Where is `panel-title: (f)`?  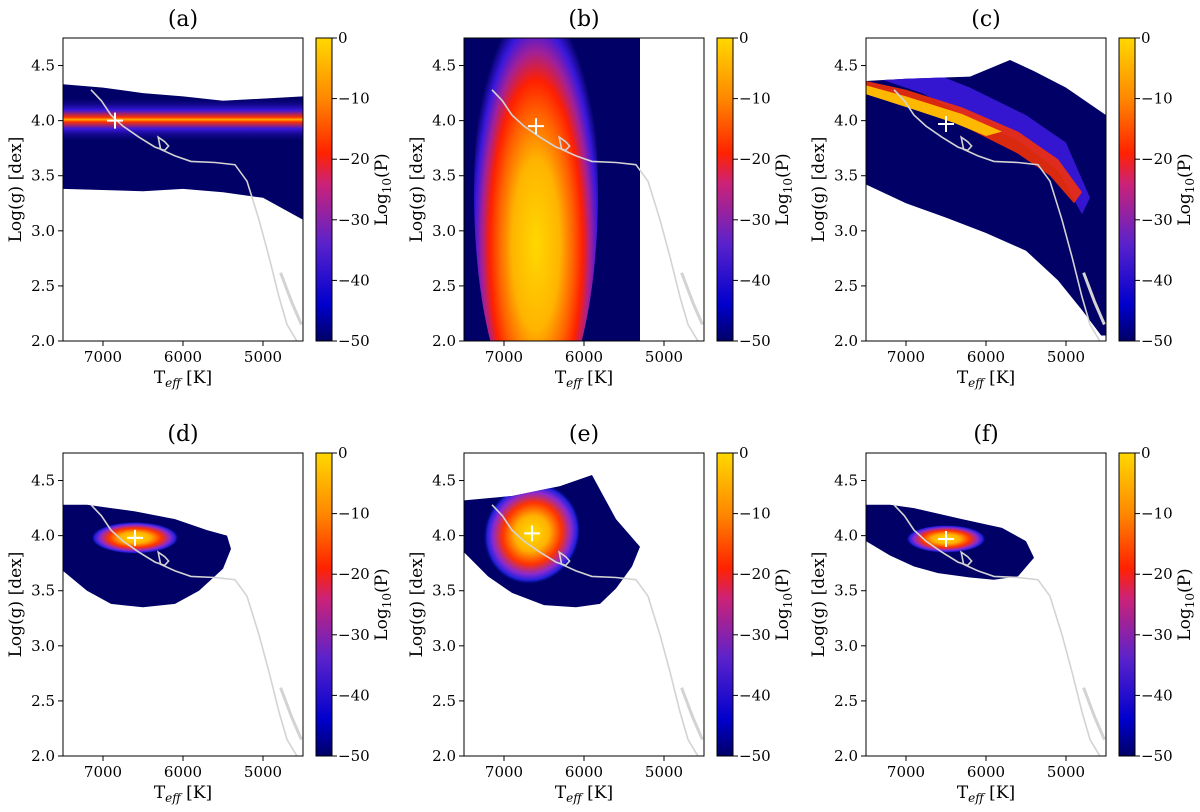
panel-title: (f) is located at coordinates (985, 434).